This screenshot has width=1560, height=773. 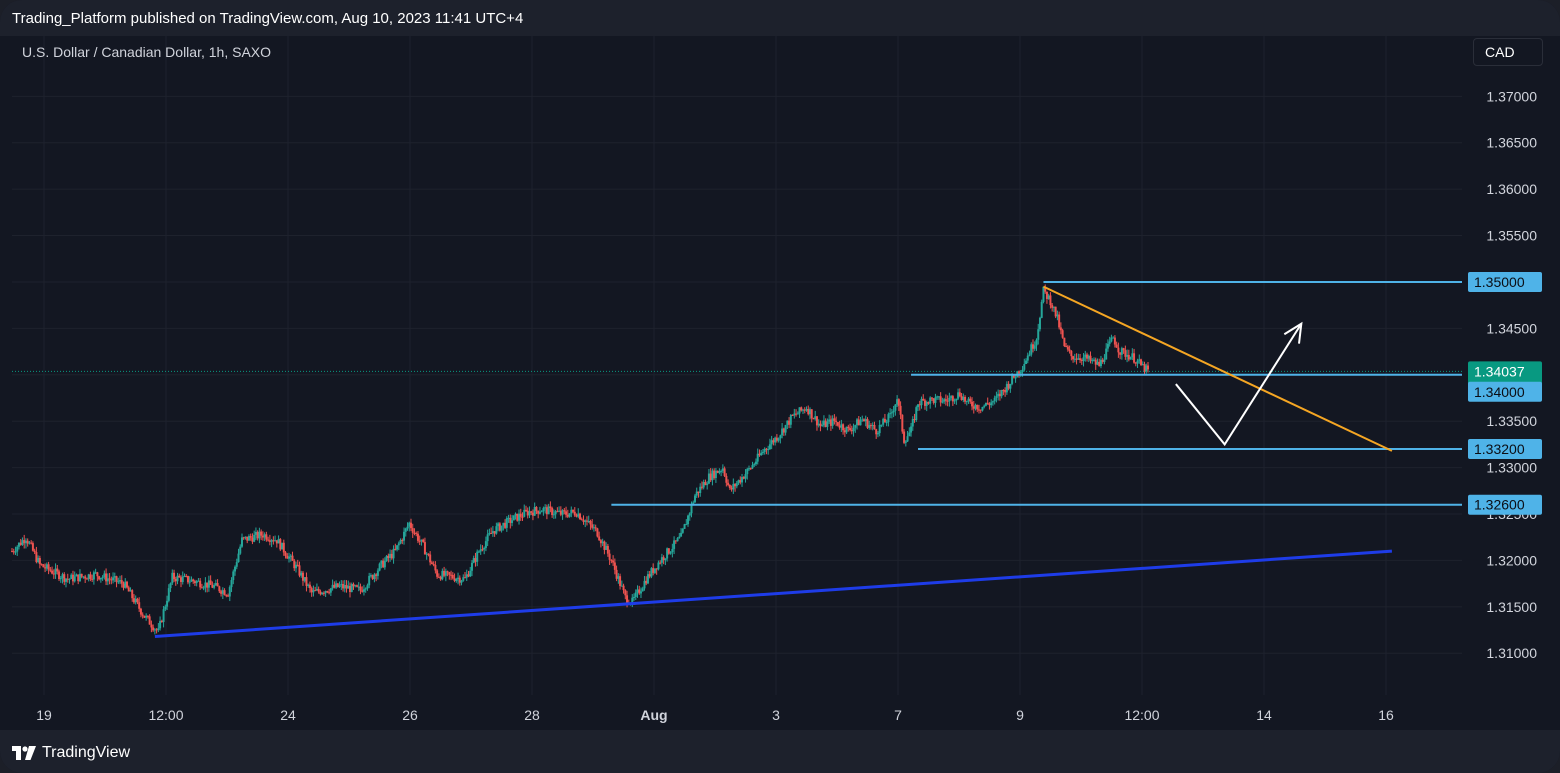 I want to click on tradingview-logo: TradingView, so click(x=71, y=753).